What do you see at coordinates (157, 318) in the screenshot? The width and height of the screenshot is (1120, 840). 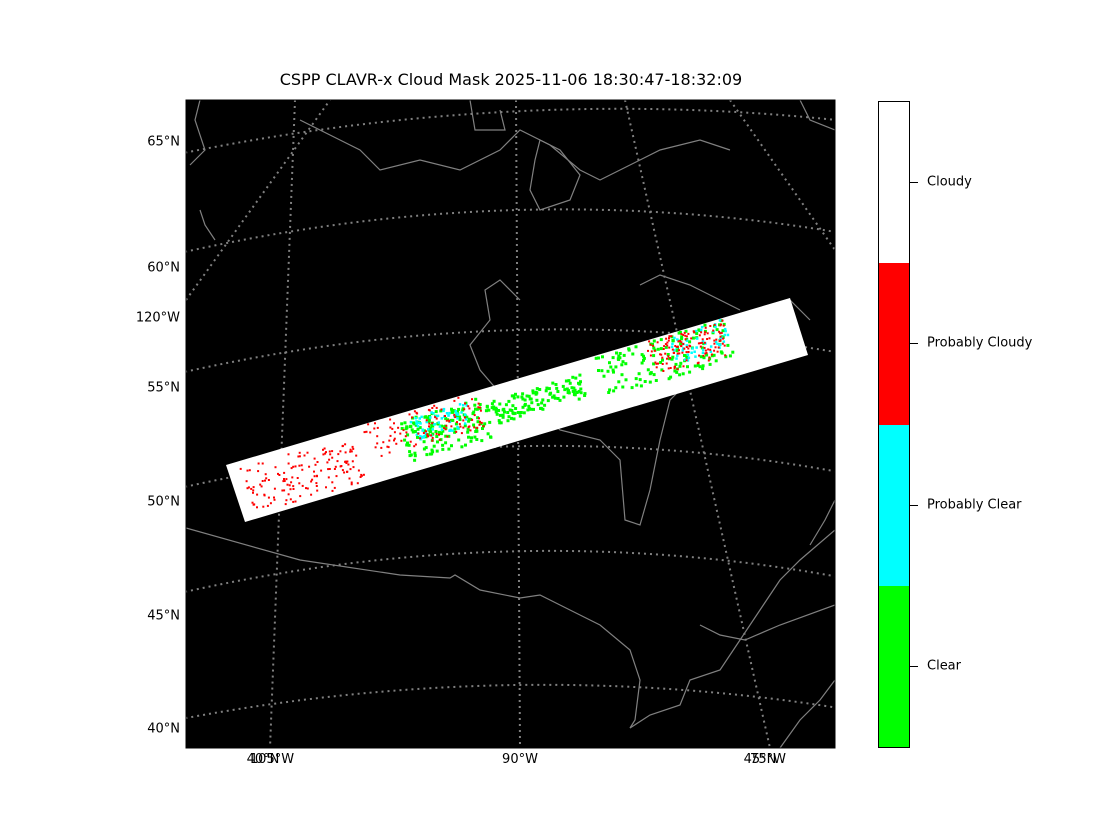 I see `lon-tick-label-left: 120°W` at bounding box center [157, 318].